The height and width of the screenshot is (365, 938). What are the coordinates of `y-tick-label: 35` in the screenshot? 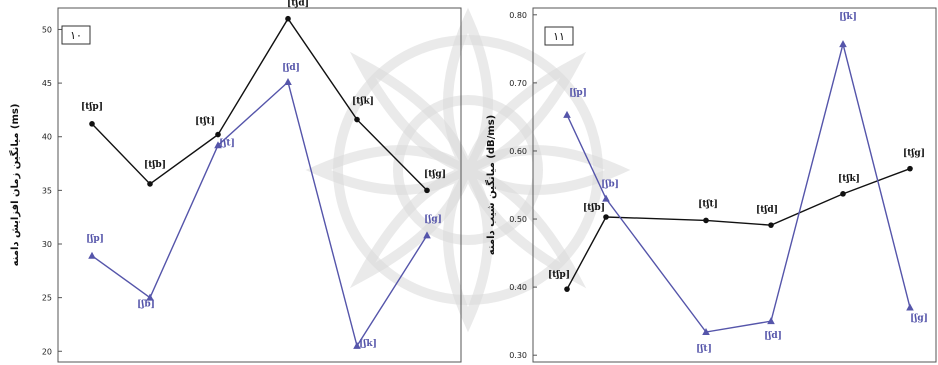 It's located at (47, 190).